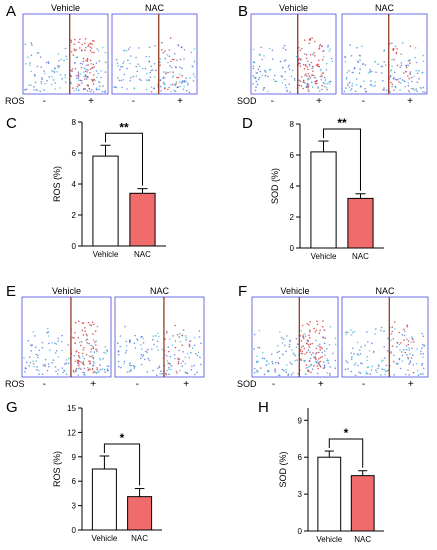 This screenshot has width=437, height=550. What do you see at coordinates (74, 481) in the screenshot?
I see `y-tick-label: 6` at bounding box center [74, 481].